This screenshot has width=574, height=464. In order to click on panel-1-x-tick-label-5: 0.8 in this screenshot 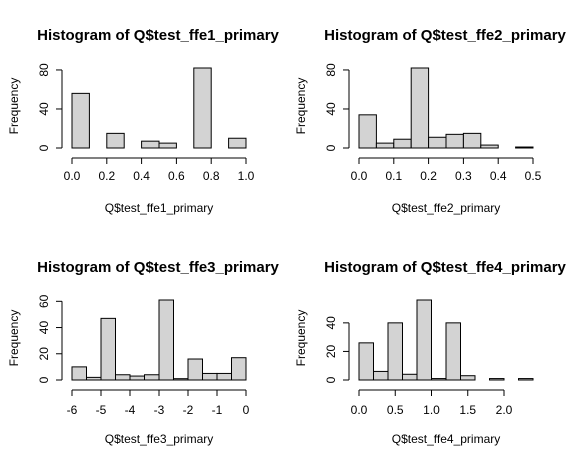, I will do `click(211, 176)`.